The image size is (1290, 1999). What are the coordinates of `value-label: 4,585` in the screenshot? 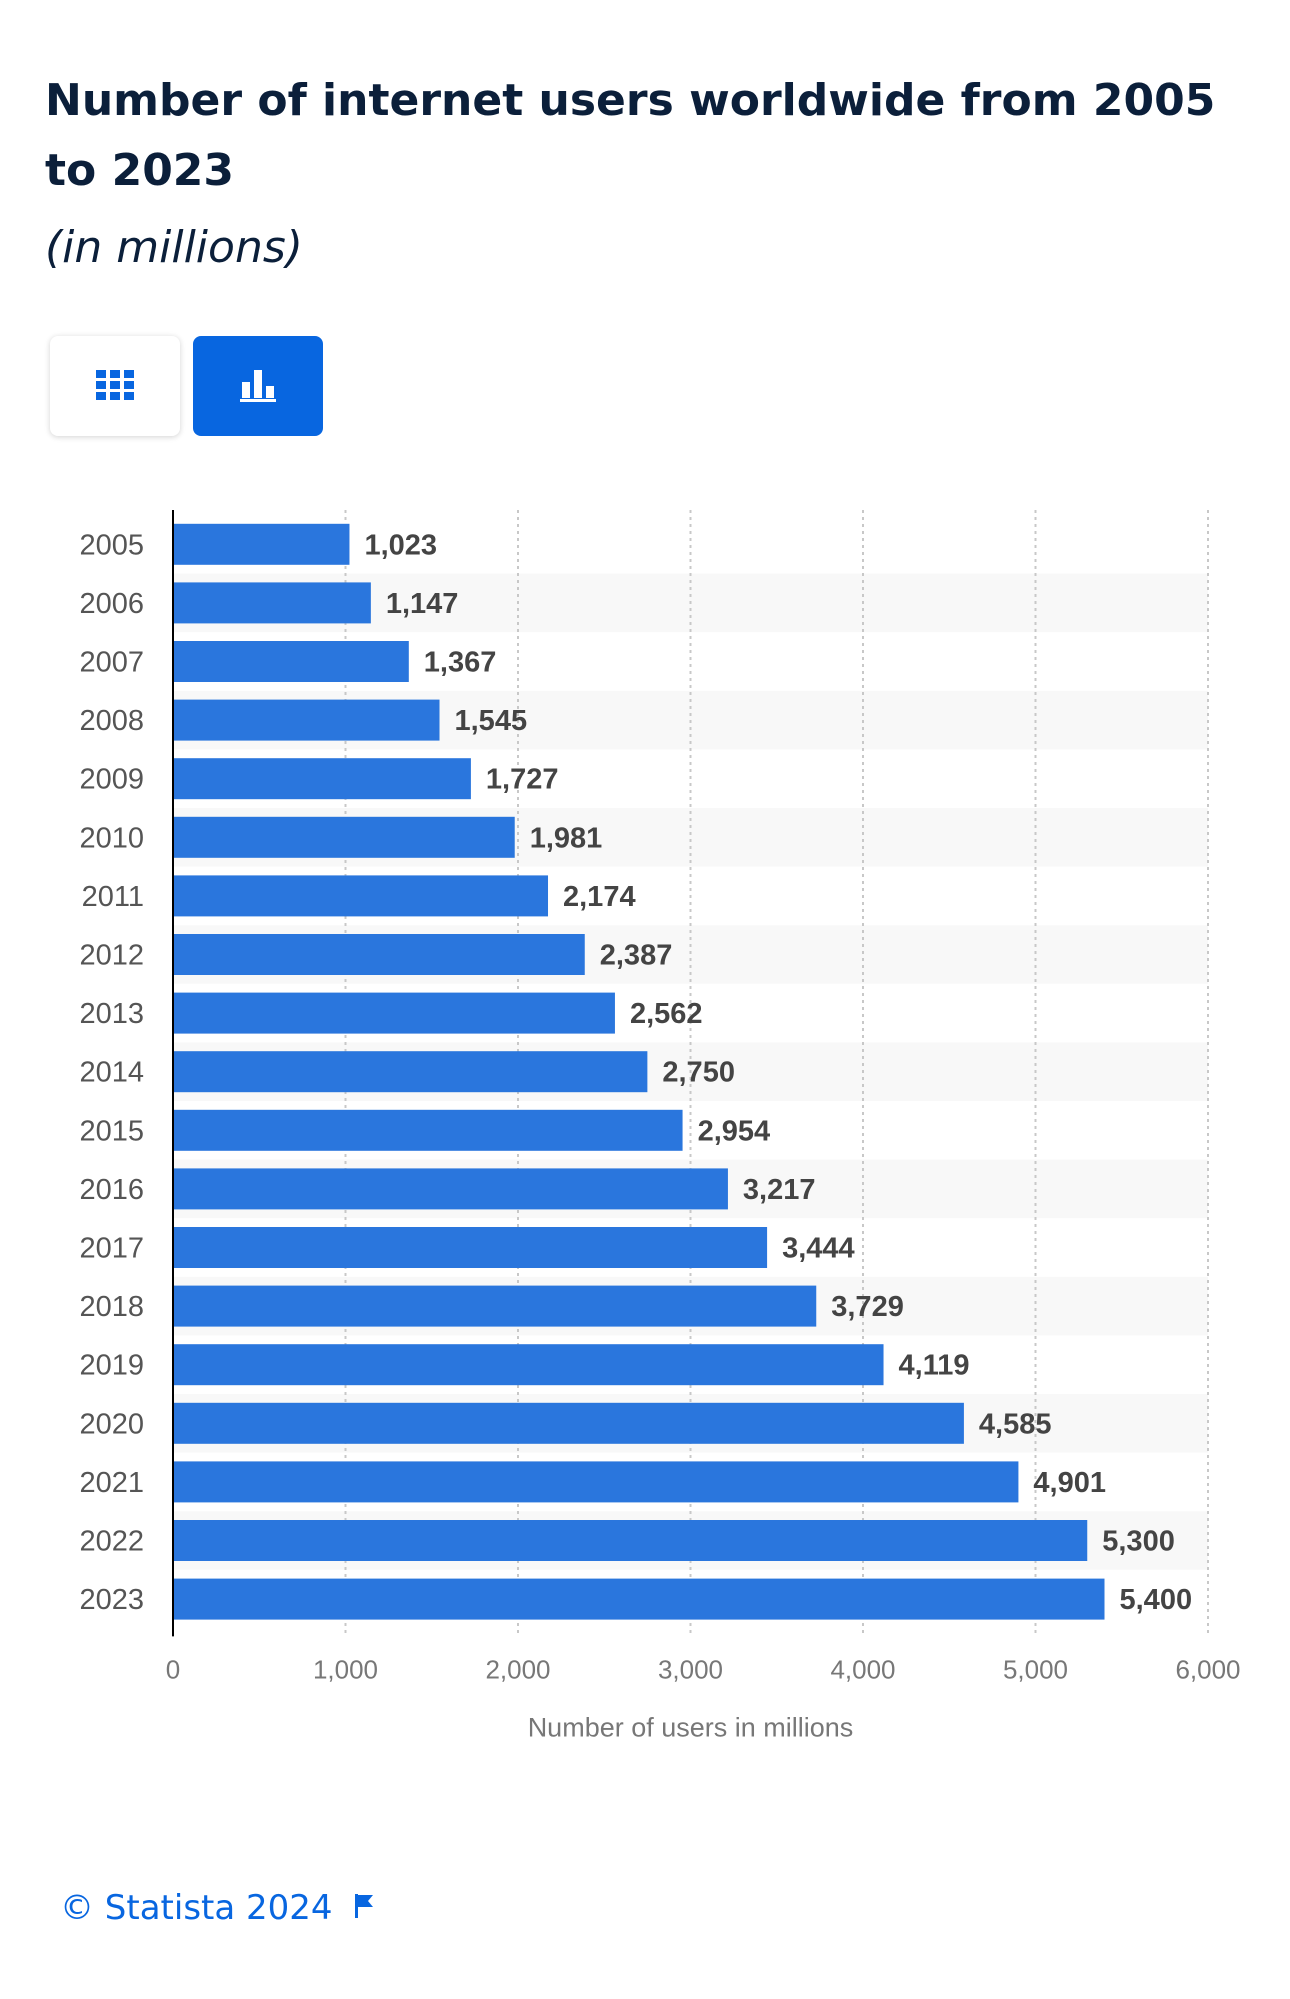 It's located at (1015, 1424).